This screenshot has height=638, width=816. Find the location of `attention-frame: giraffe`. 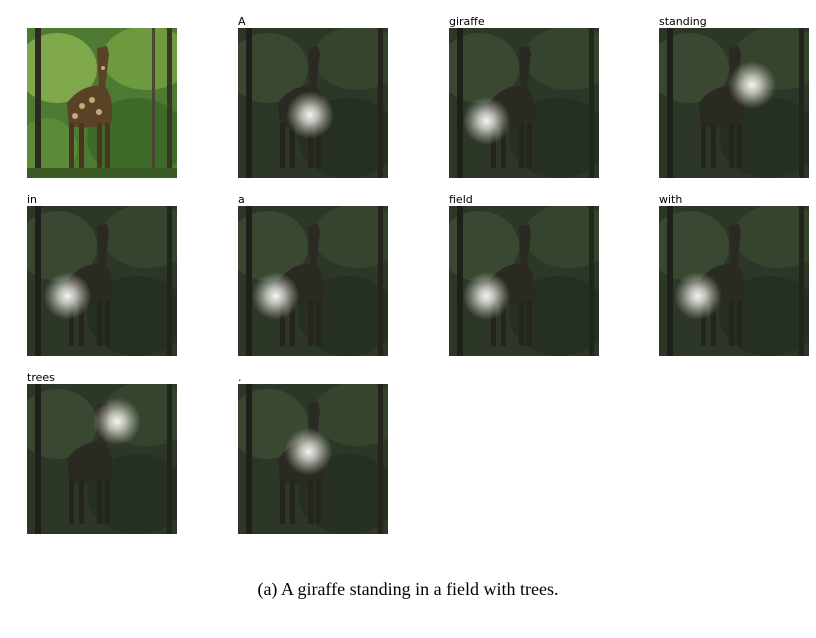

attention-frame: giraffe is located at coordinates (524, 97).